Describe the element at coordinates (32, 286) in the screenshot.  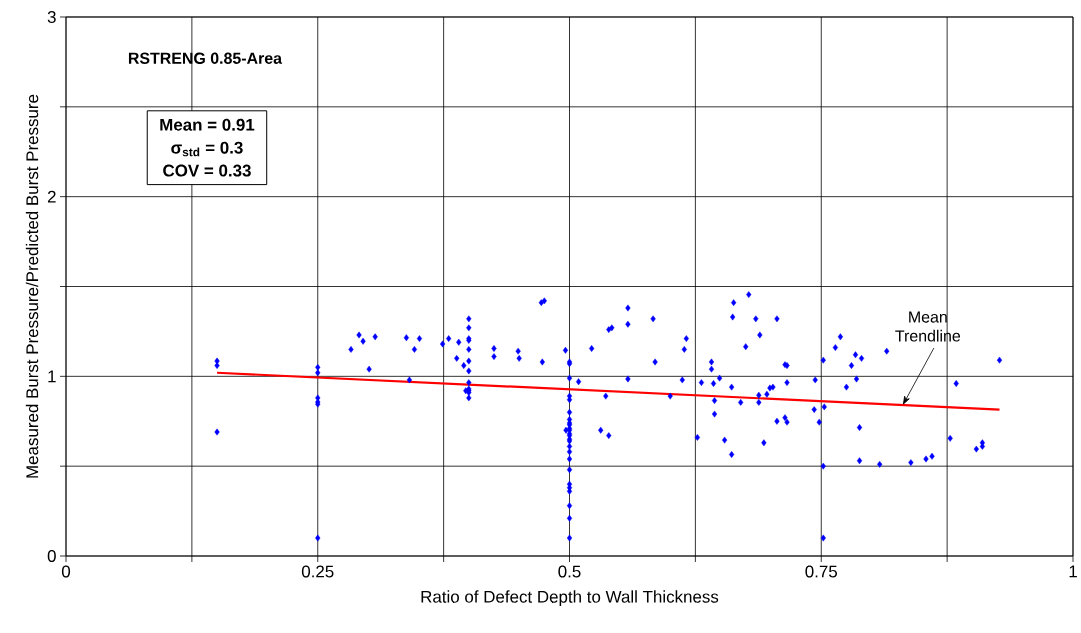
I see `y-axis-title: Measured Burst Pressure/Predicted Burst Pressure` at that location.